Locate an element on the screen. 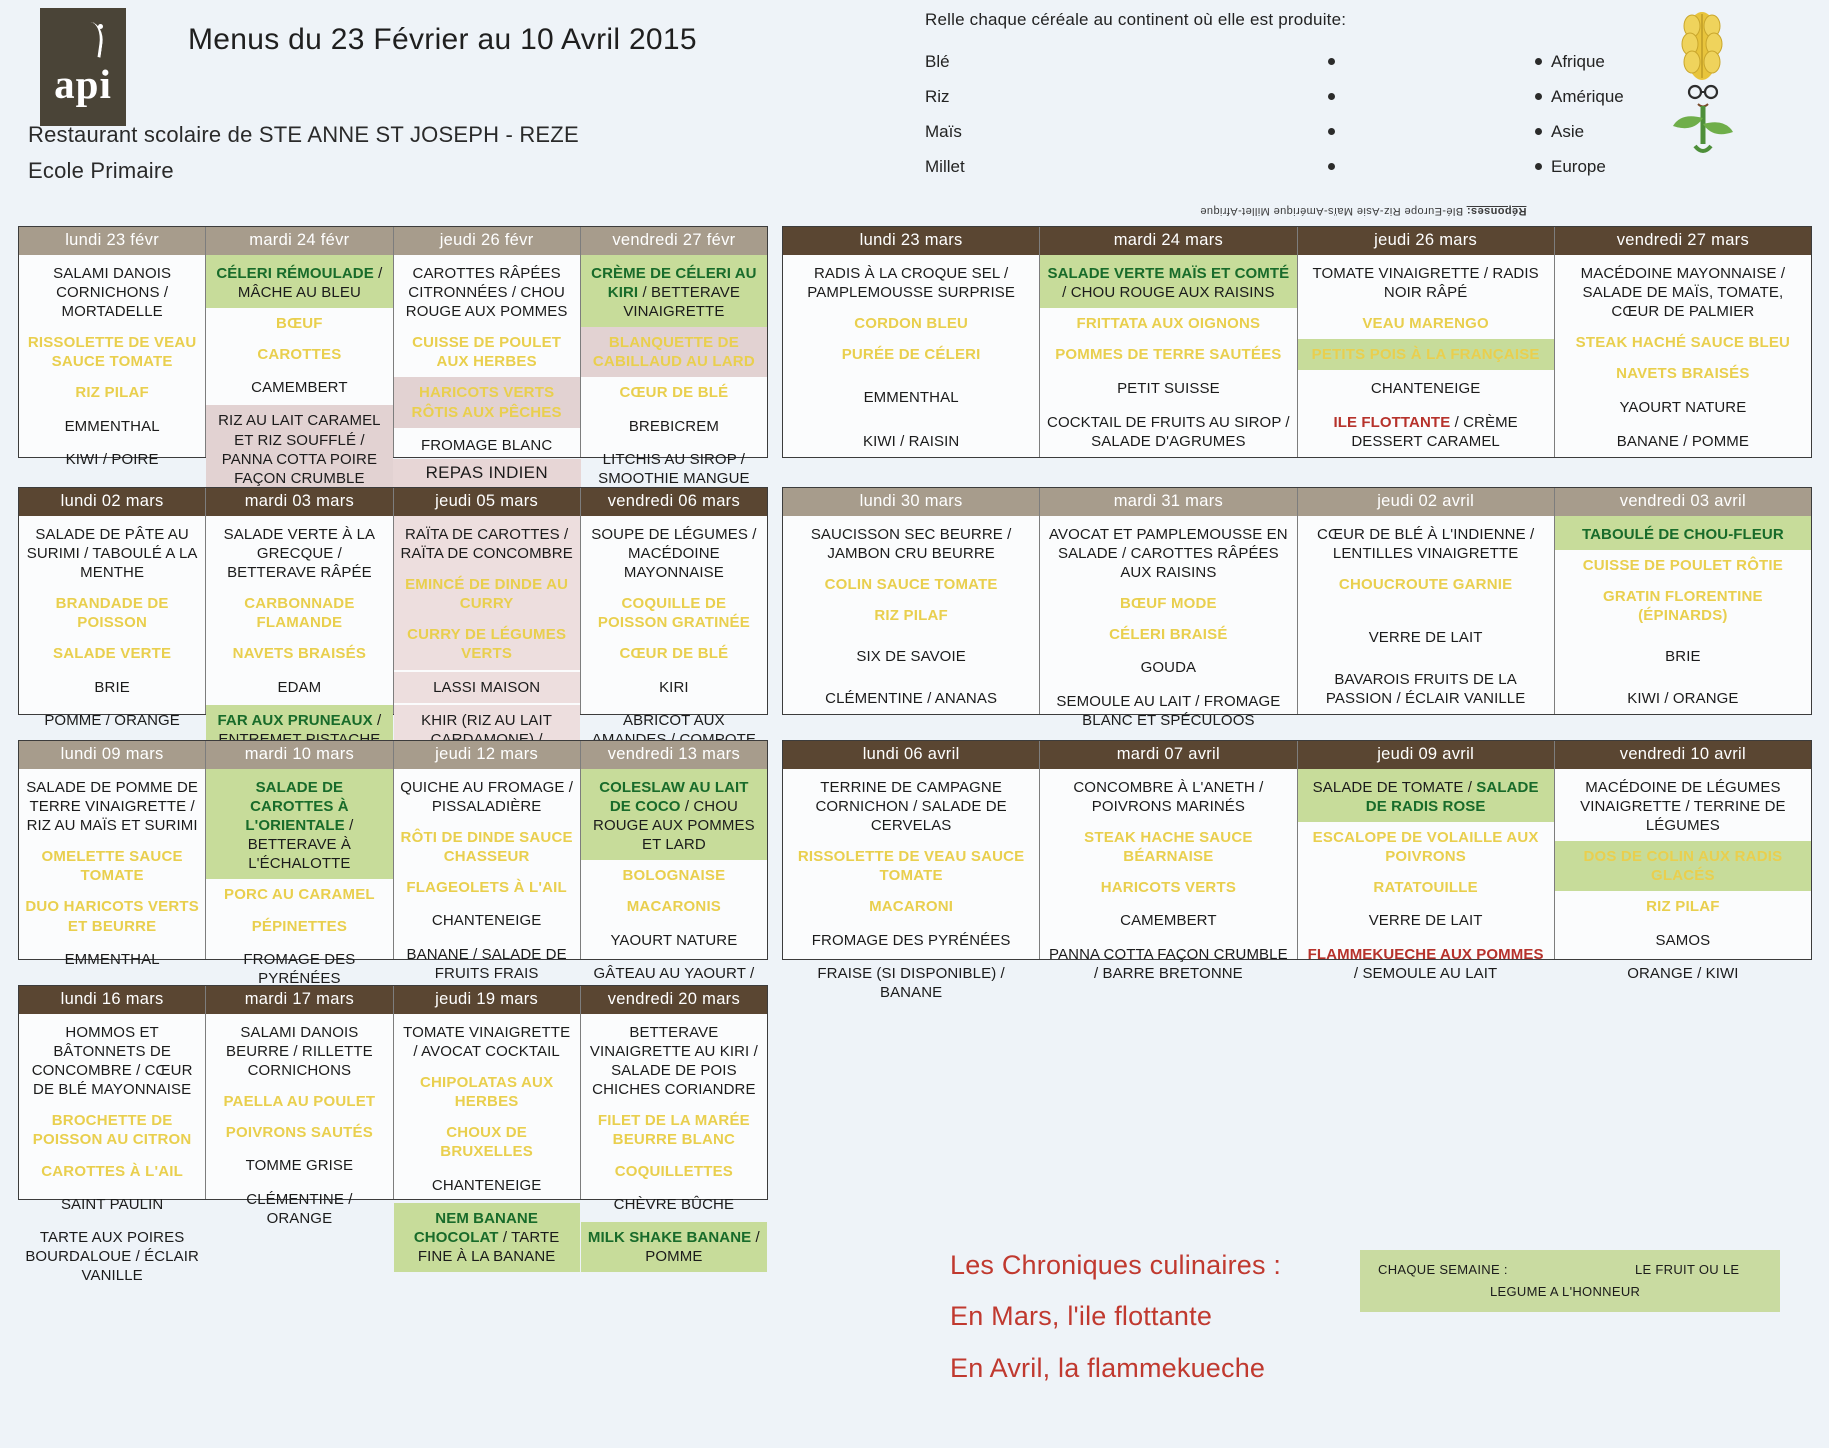 The height and width of the screenshot is (1448, 1829). menu-side: POIVRONS SAUTÉS is located at coordinates (299, 1133).